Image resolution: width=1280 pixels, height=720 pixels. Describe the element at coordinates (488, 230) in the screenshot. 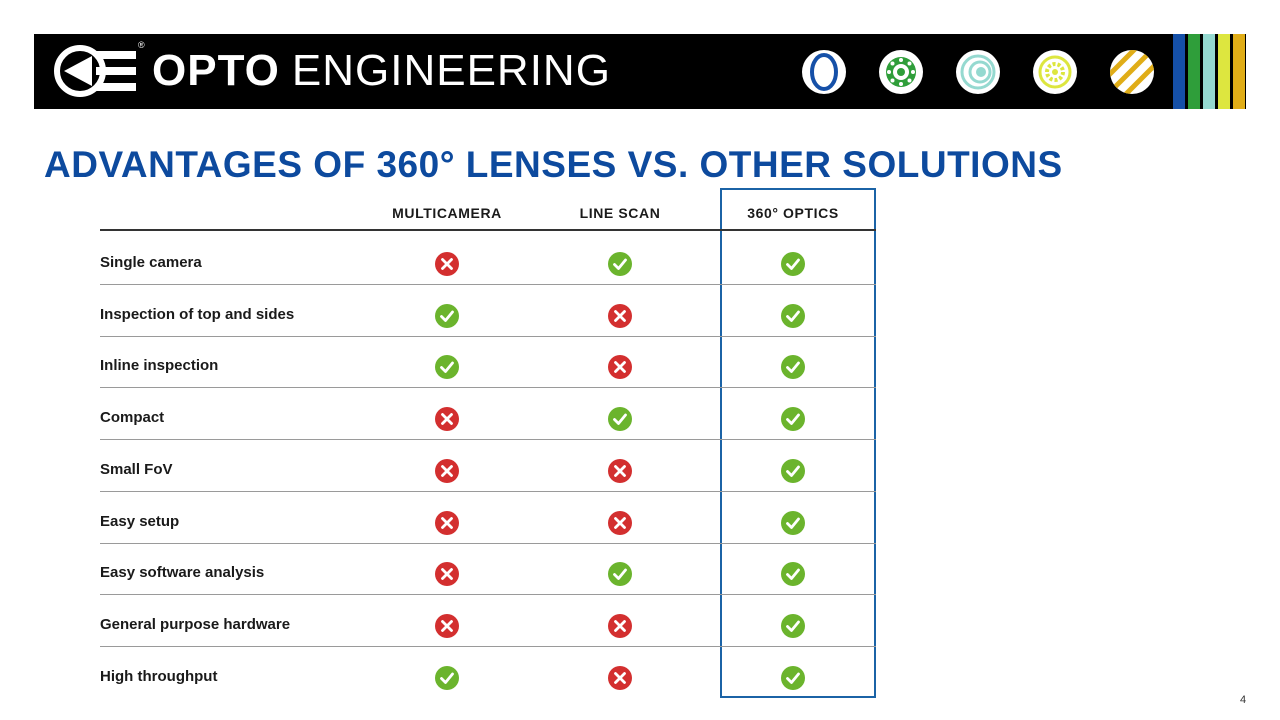

I see `header-divider` at that location.